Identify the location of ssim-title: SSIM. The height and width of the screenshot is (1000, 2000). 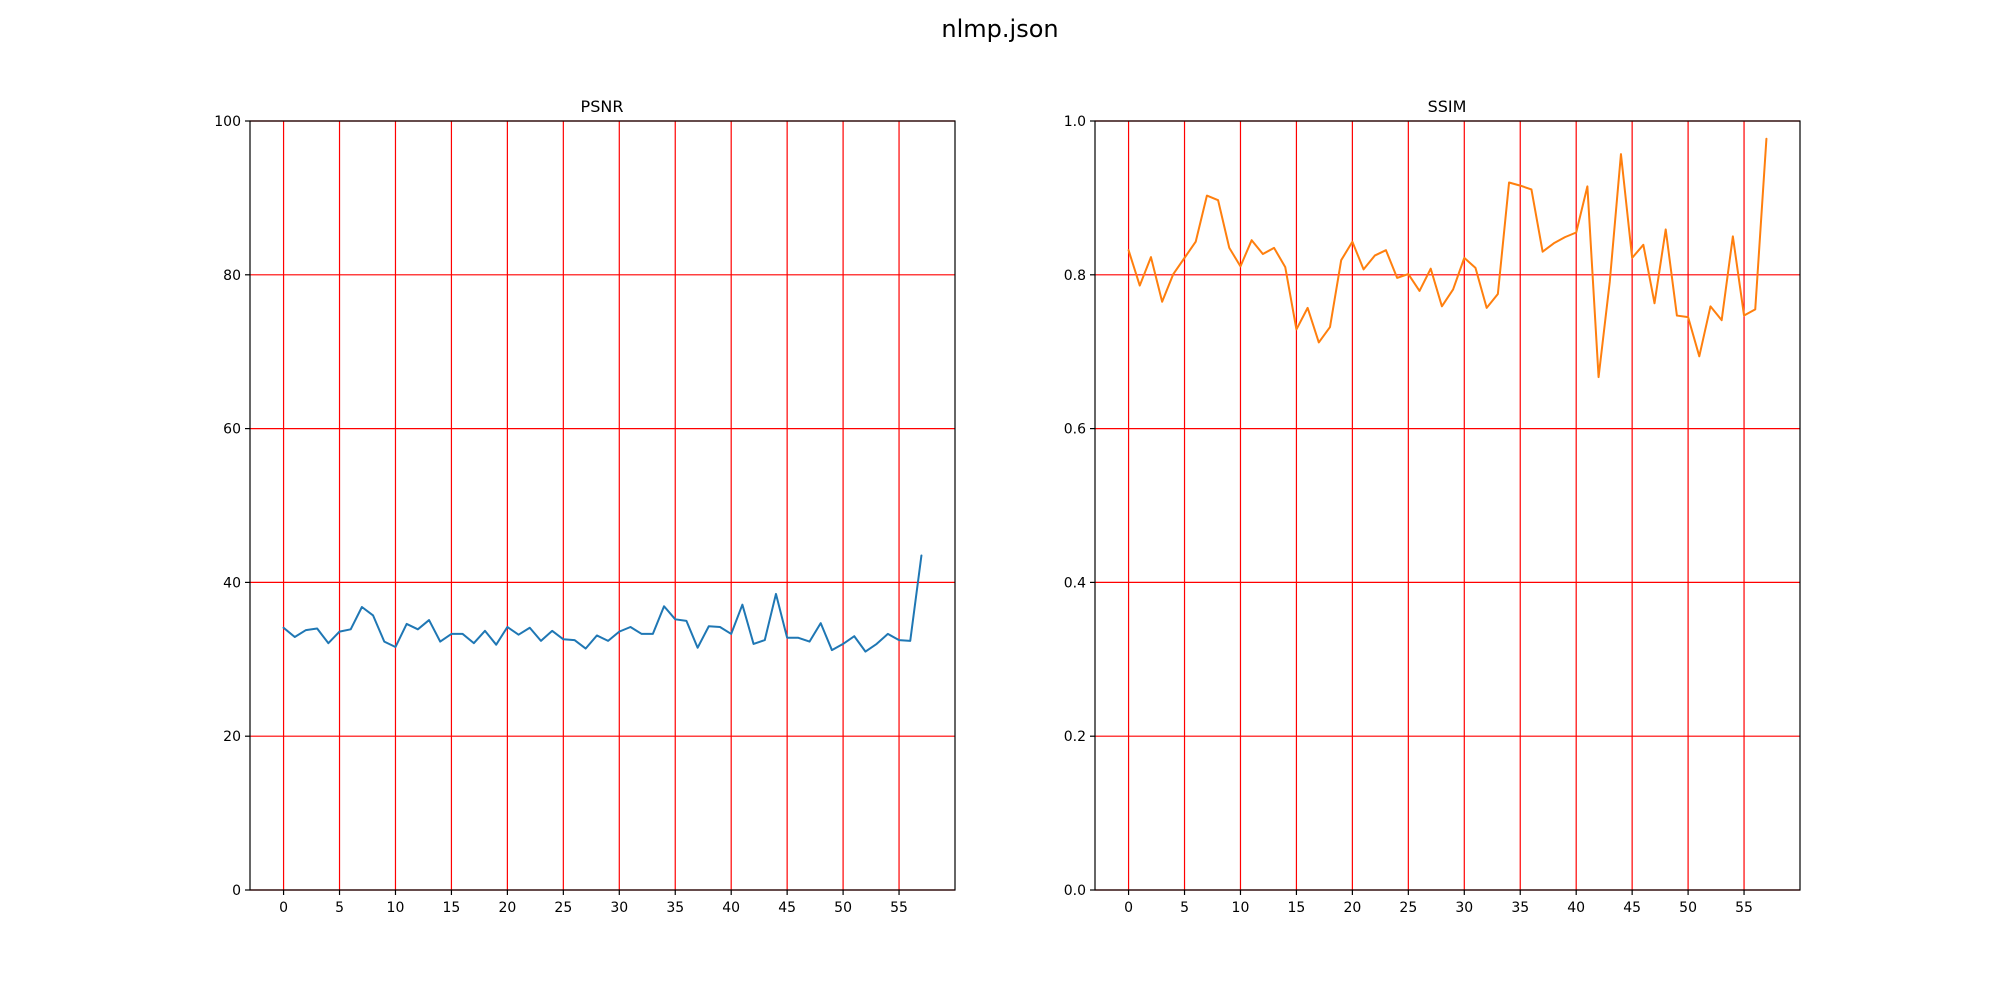
(1447, 106).